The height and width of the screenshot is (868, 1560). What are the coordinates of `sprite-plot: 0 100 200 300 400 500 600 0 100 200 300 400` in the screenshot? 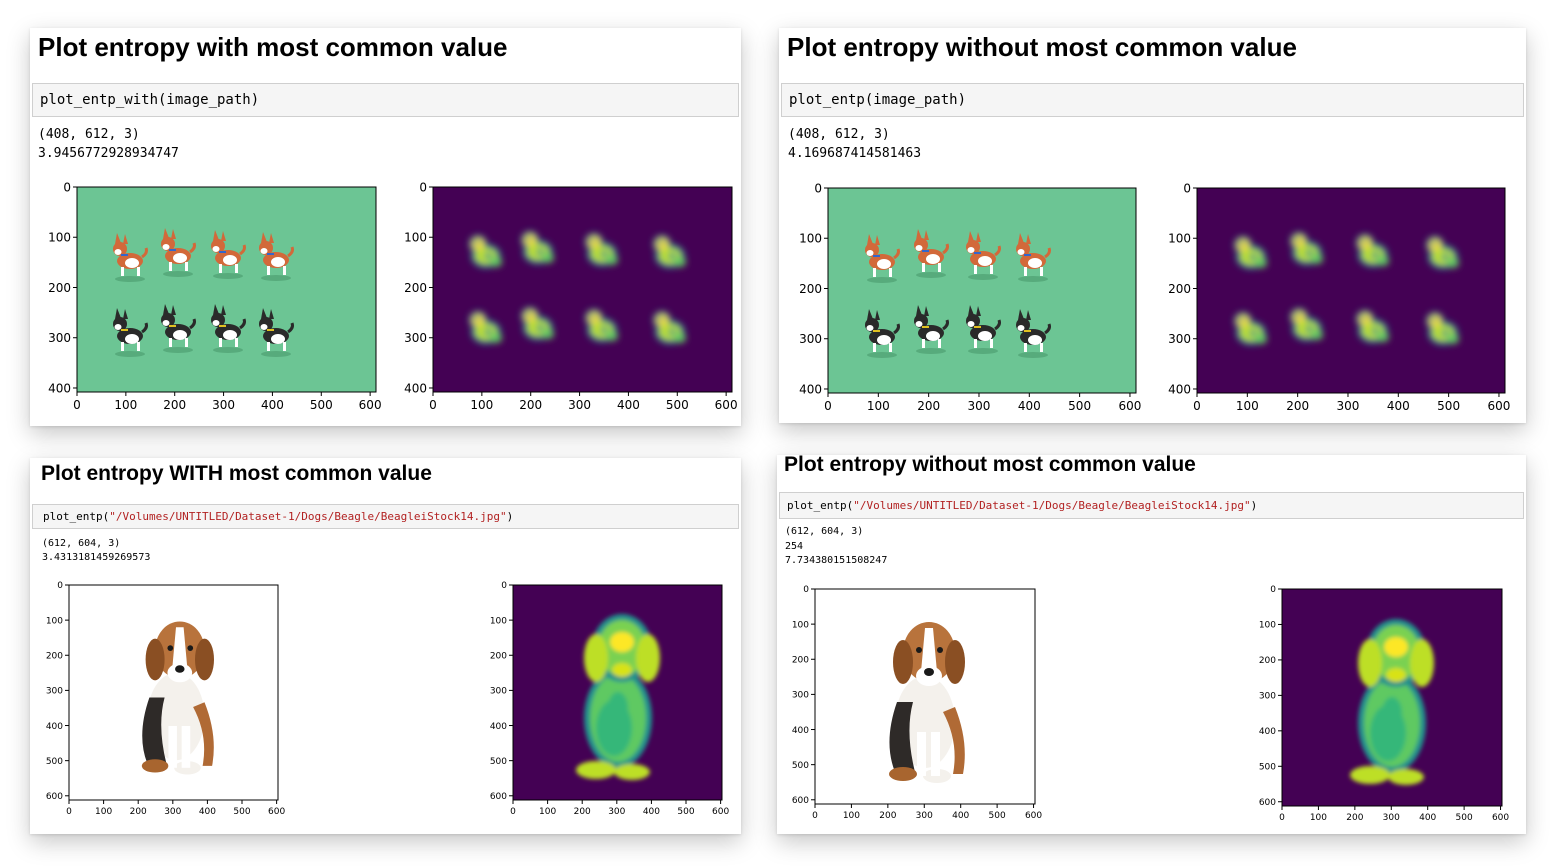 It's located at (970, 297).